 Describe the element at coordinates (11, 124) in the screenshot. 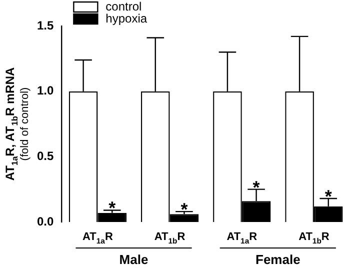

I see `y-axis-title: AT1aR, AT1bR mRNA` at that location.